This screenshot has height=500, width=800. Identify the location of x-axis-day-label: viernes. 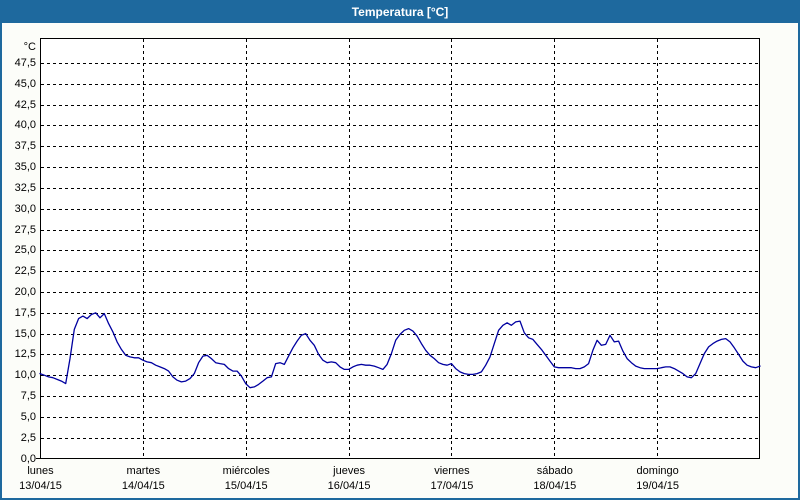
(452, 471).